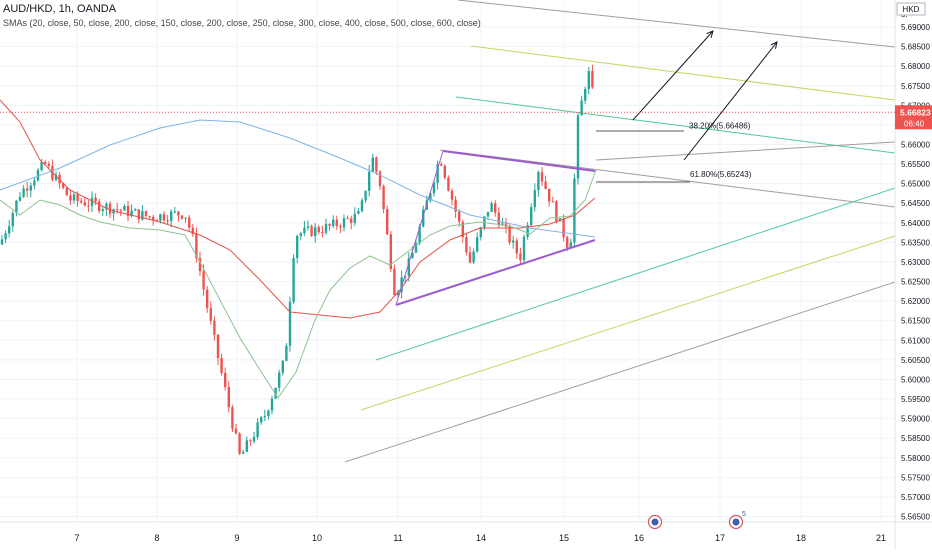  What do you see at coordinates (915, 321) in the screenshot?
I see `price-tick-label: 5.61500` at bounding box center [915, 321].